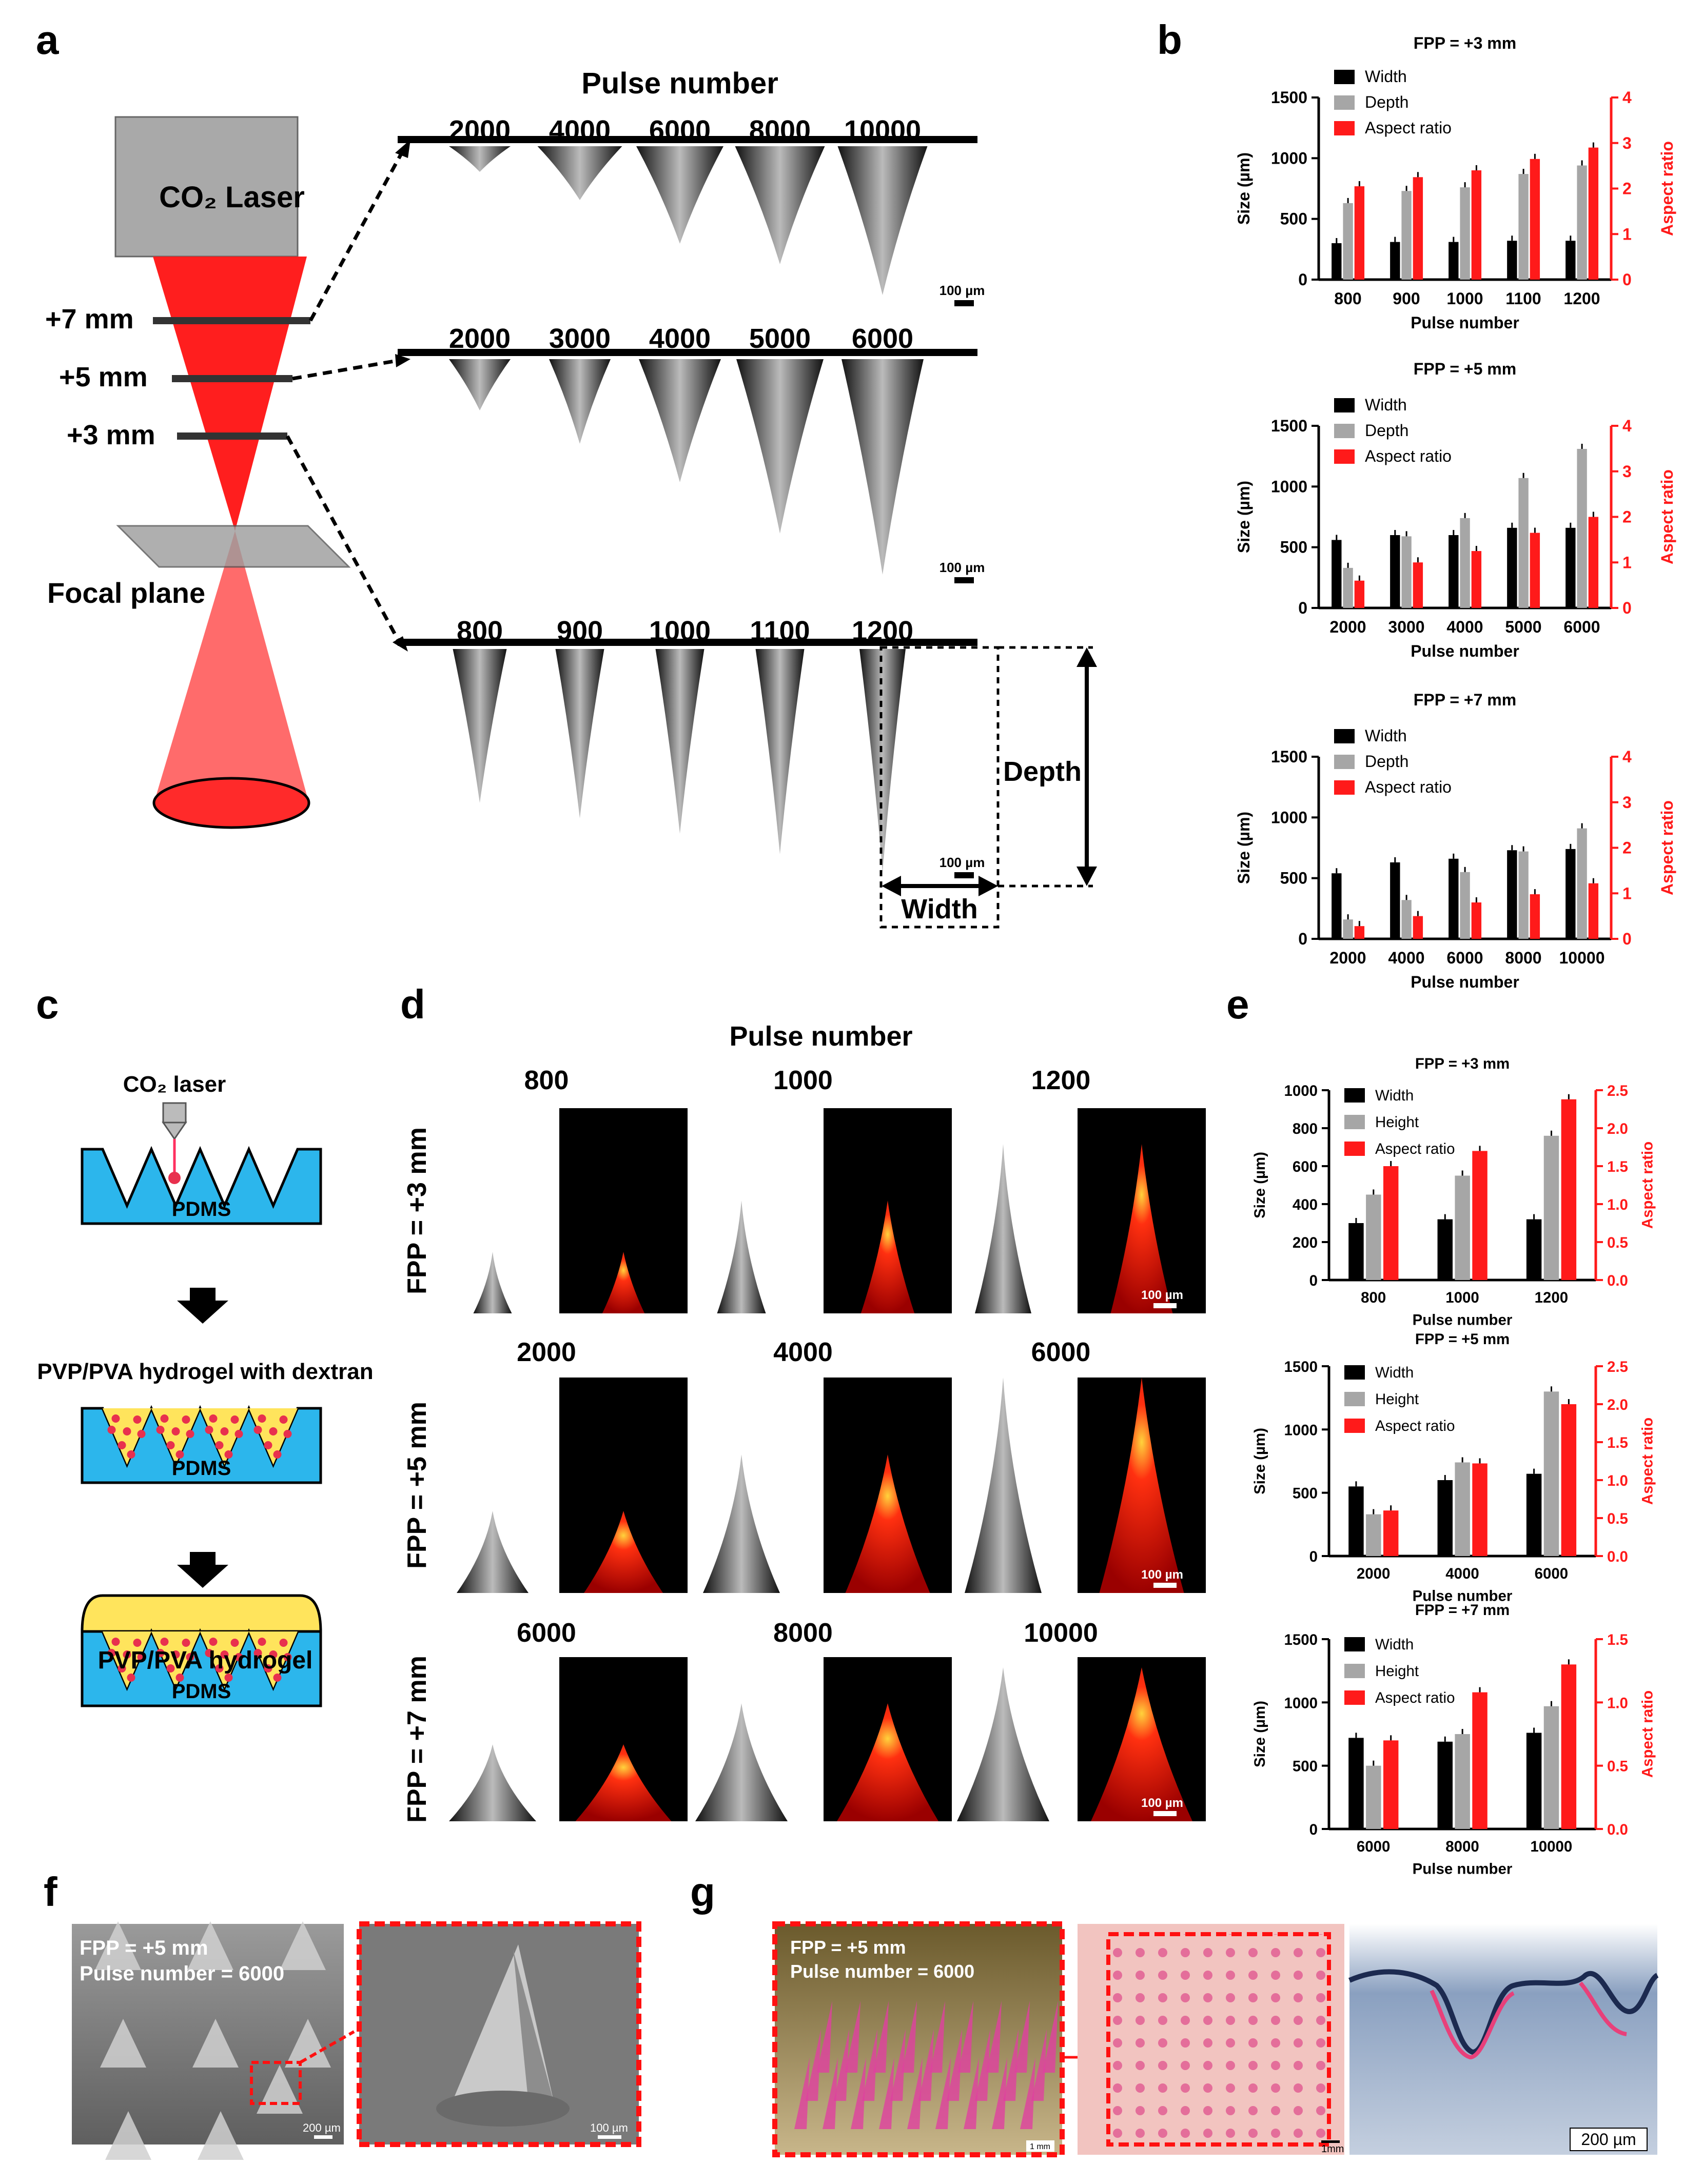  What do you see at coordinates (1061, 1633) in the screenshot?
I see `pulse-label-d: 10000` at bounding box center [1061, 1633].